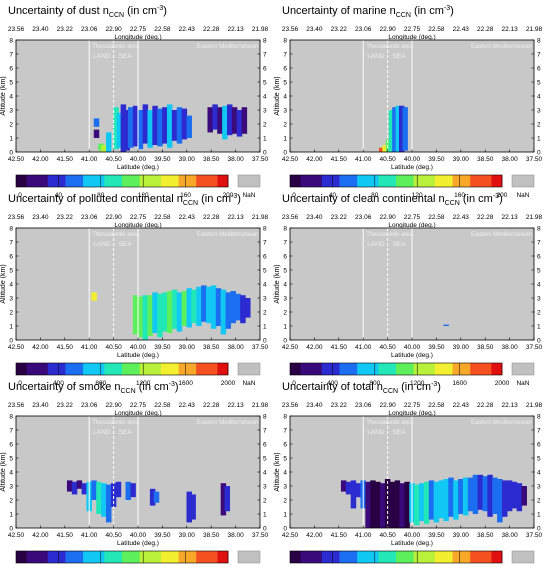 This screenshot has height=568, width=550. Describe the element at coordinates (265, 242) in the screenshot. I see `altitude-tick-right: 7` at that location.